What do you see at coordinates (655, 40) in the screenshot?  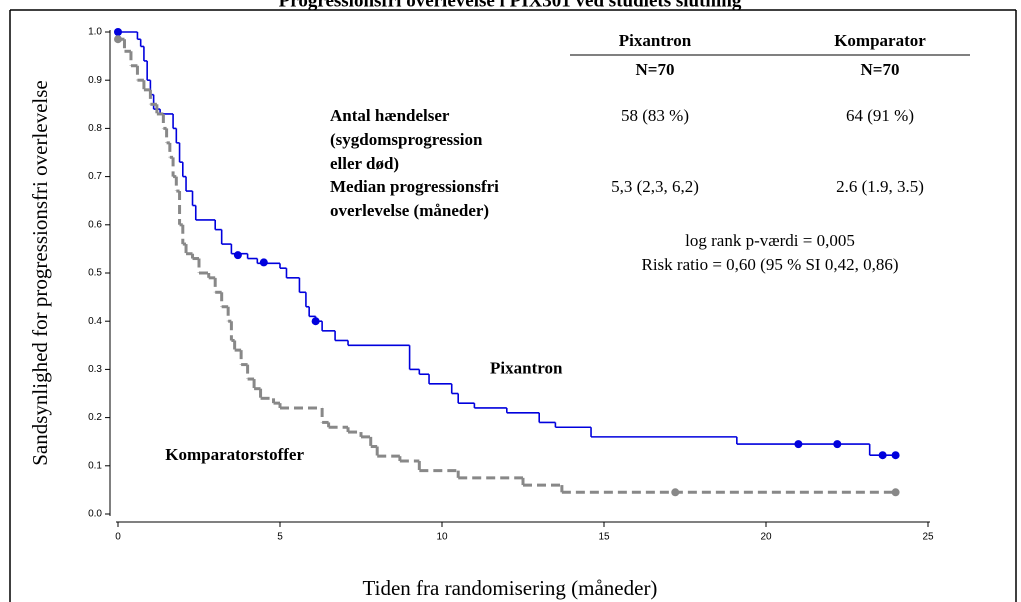 I see `table-header: Pixantron` at bounding box center [655, 40].